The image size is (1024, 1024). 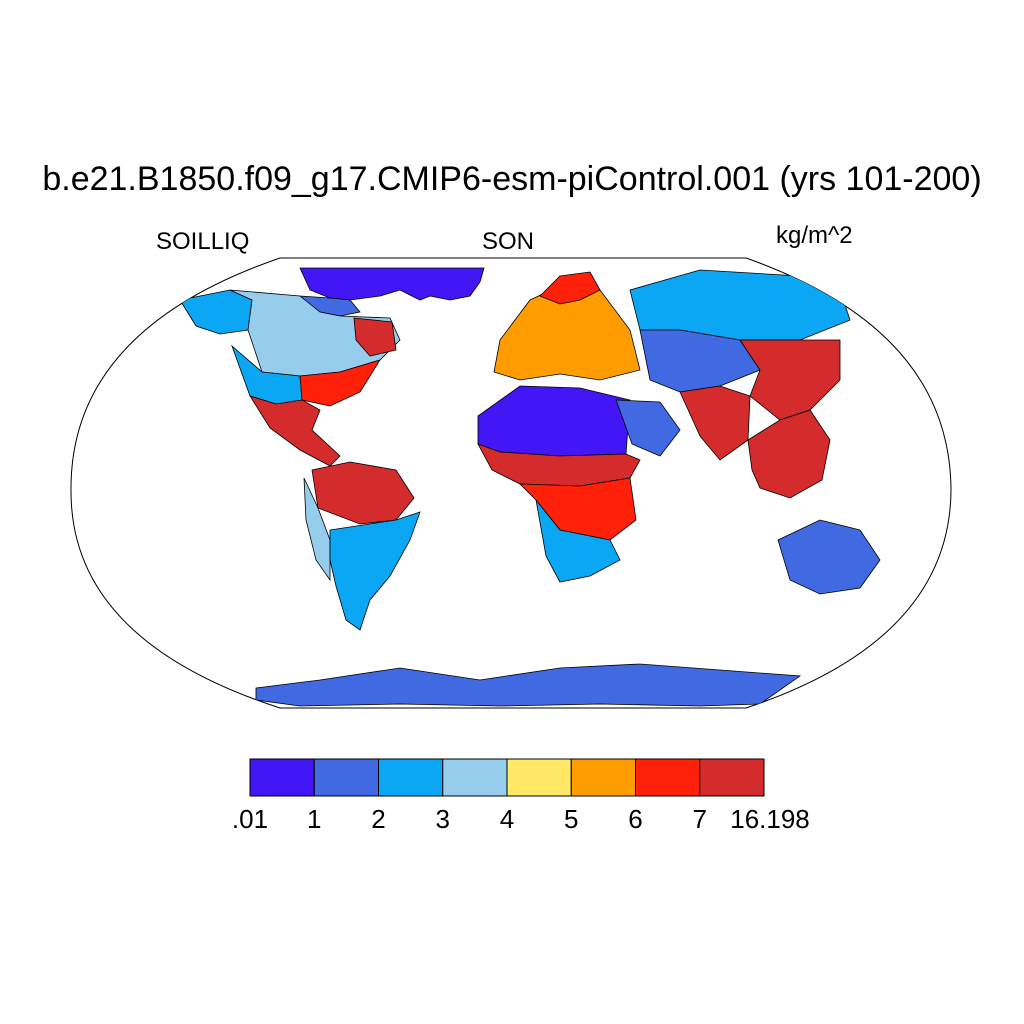 I want to click on region-arabian-peninsula, so click(x=648, y=428).